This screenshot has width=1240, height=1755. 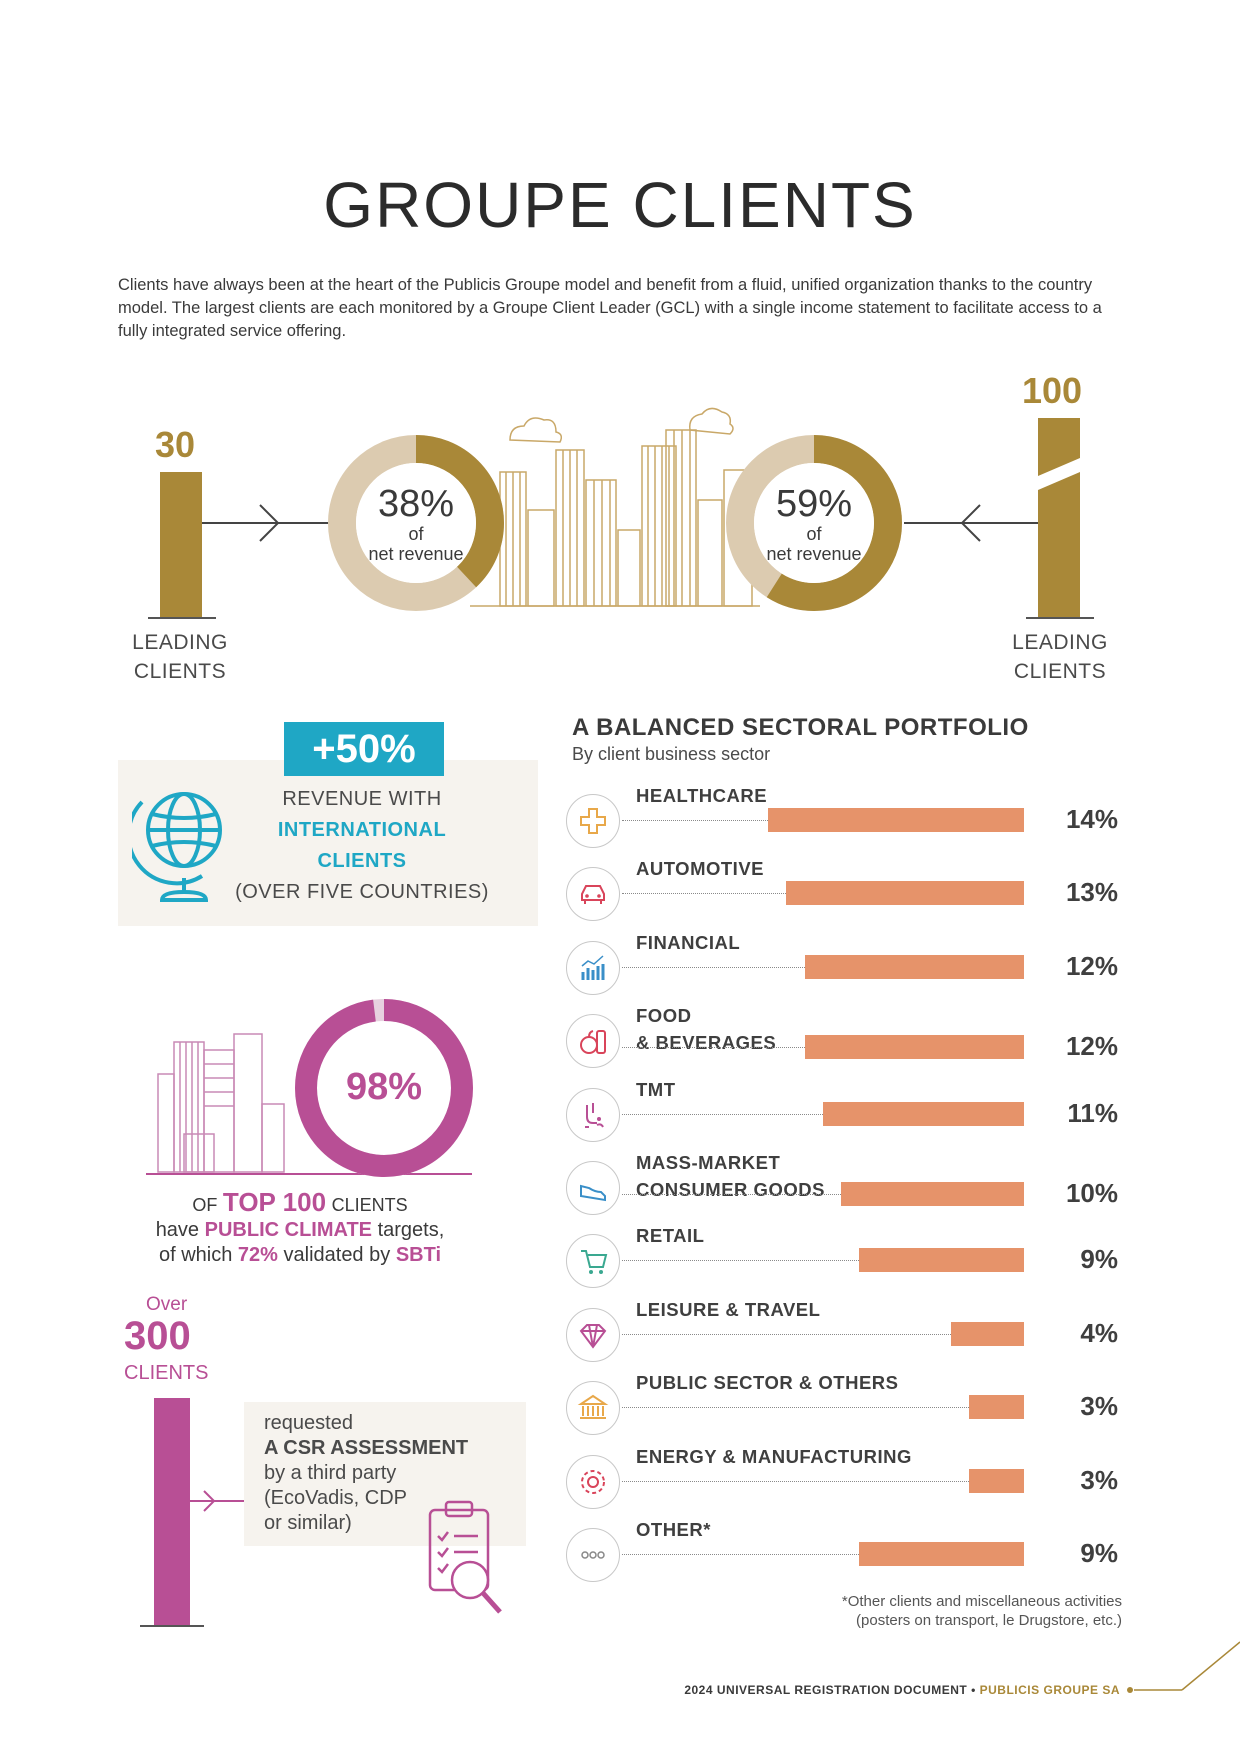 I want to click on climate-graphic, so click(x=309, y=1088).